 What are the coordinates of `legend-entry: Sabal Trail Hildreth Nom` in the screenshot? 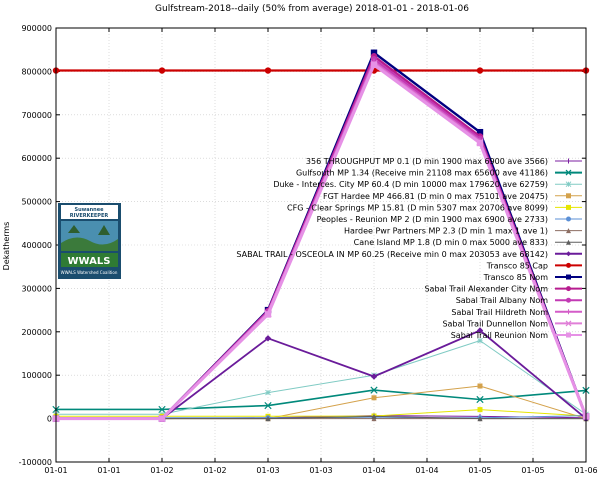 It's located at (516, 312).